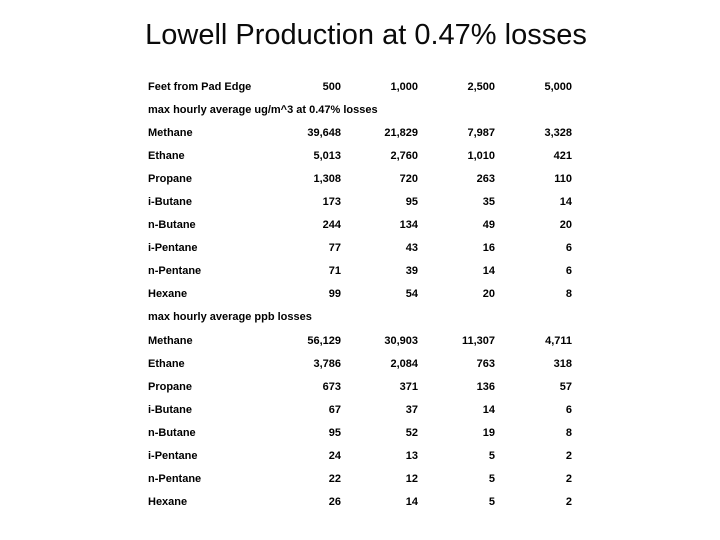 This screenshot has height=540, width=720. Describe the element at coordinates (360, 340) in the screenshot. I see `table-row: Methane 56,129 30,903 11,307 4,711` at that location.